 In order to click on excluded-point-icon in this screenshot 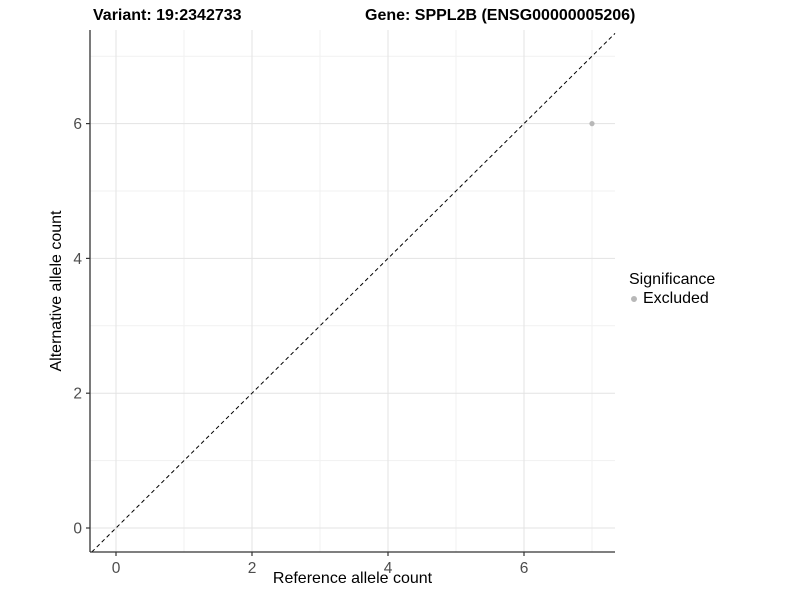, I will do `click(634, 299)`.